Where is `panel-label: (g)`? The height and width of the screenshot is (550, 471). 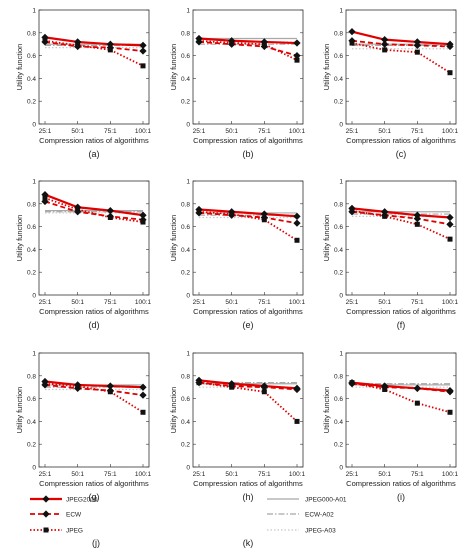
panel-label: (g) is located at coordinates (94, 497).